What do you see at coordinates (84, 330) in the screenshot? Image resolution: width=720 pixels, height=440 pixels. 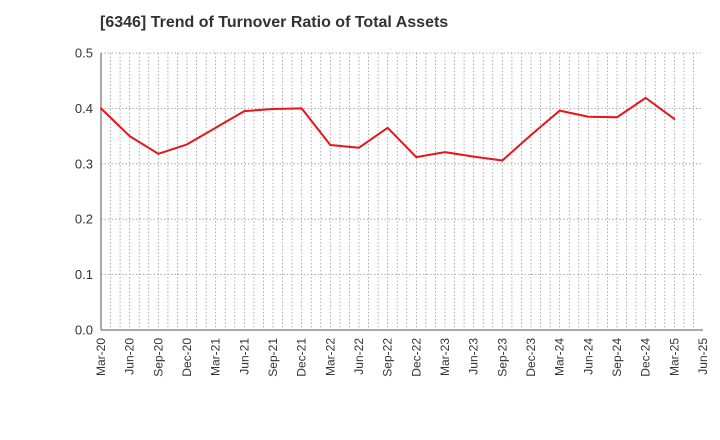 I see `y-tick-label: 0.0` at bounding box center [84, 330].